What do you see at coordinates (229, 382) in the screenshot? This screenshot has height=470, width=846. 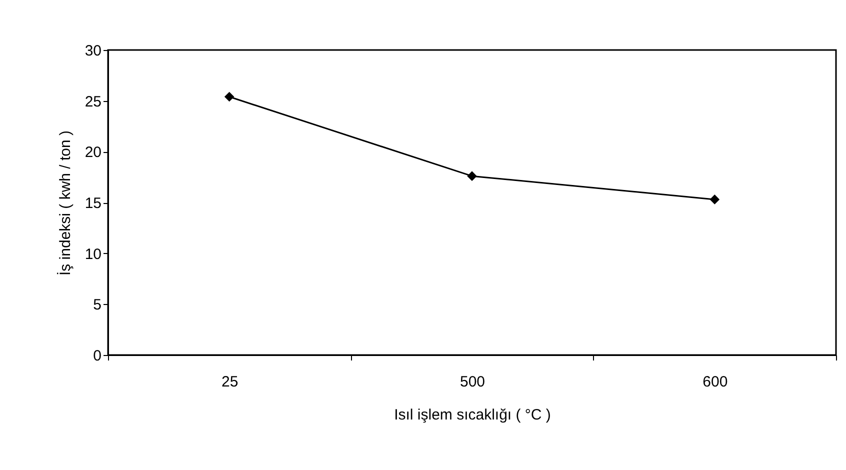 I see `x-tick-label: 25` at bounding box center [229, 382].